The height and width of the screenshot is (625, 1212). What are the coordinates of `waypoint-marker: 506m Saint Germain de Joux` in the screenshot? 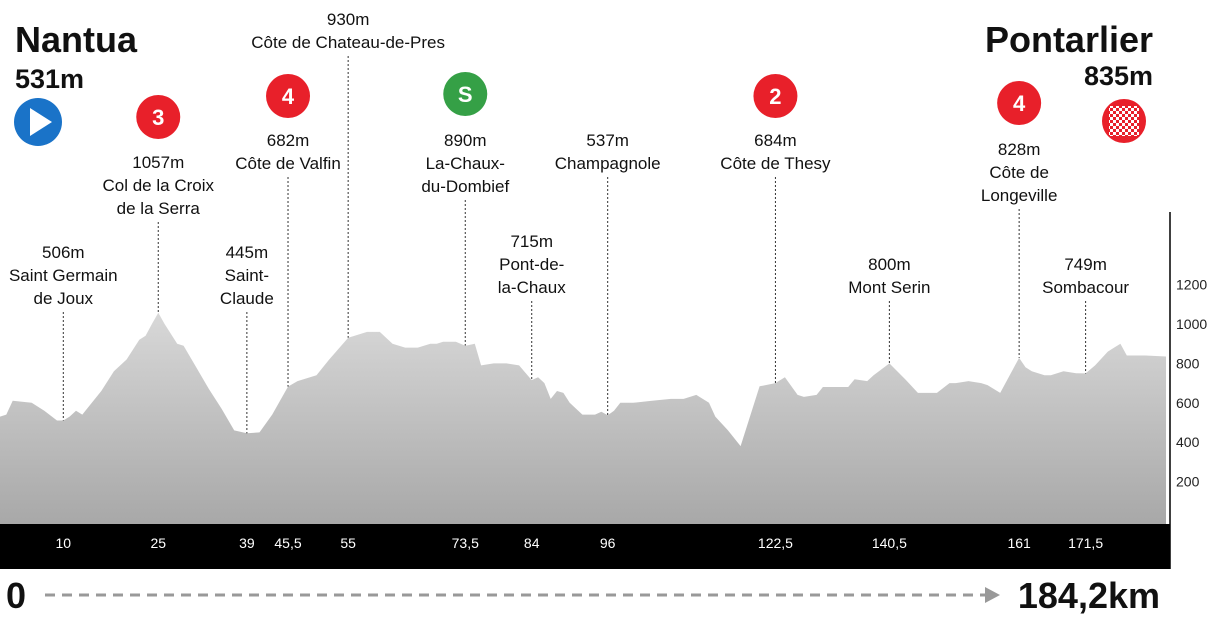 It's located at (63, 332).